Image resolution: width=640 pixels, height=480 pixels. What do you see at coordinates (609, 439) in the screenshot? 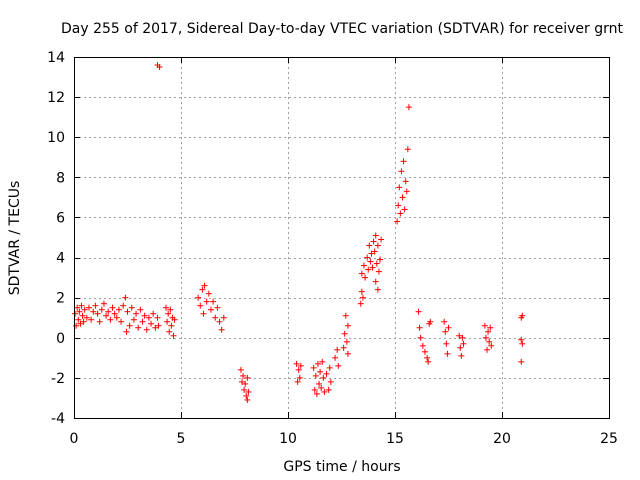
I see `x-tick-label: 25` at bounding box center [609, 439].